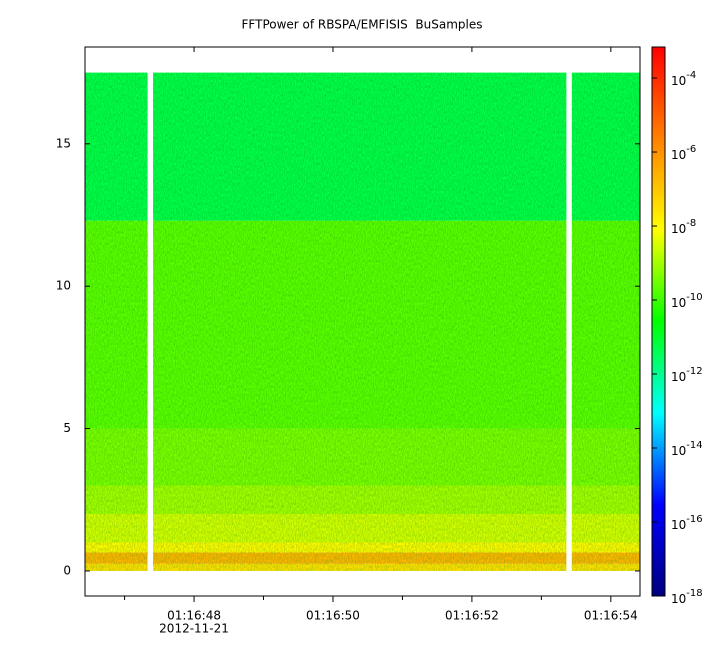 The image size is (724, 660). What do you see at coordinates (687, 375) in the screenshot?
I see `colorbar-tick-label: 10⁻¹²` at bounding box center [687, 375].